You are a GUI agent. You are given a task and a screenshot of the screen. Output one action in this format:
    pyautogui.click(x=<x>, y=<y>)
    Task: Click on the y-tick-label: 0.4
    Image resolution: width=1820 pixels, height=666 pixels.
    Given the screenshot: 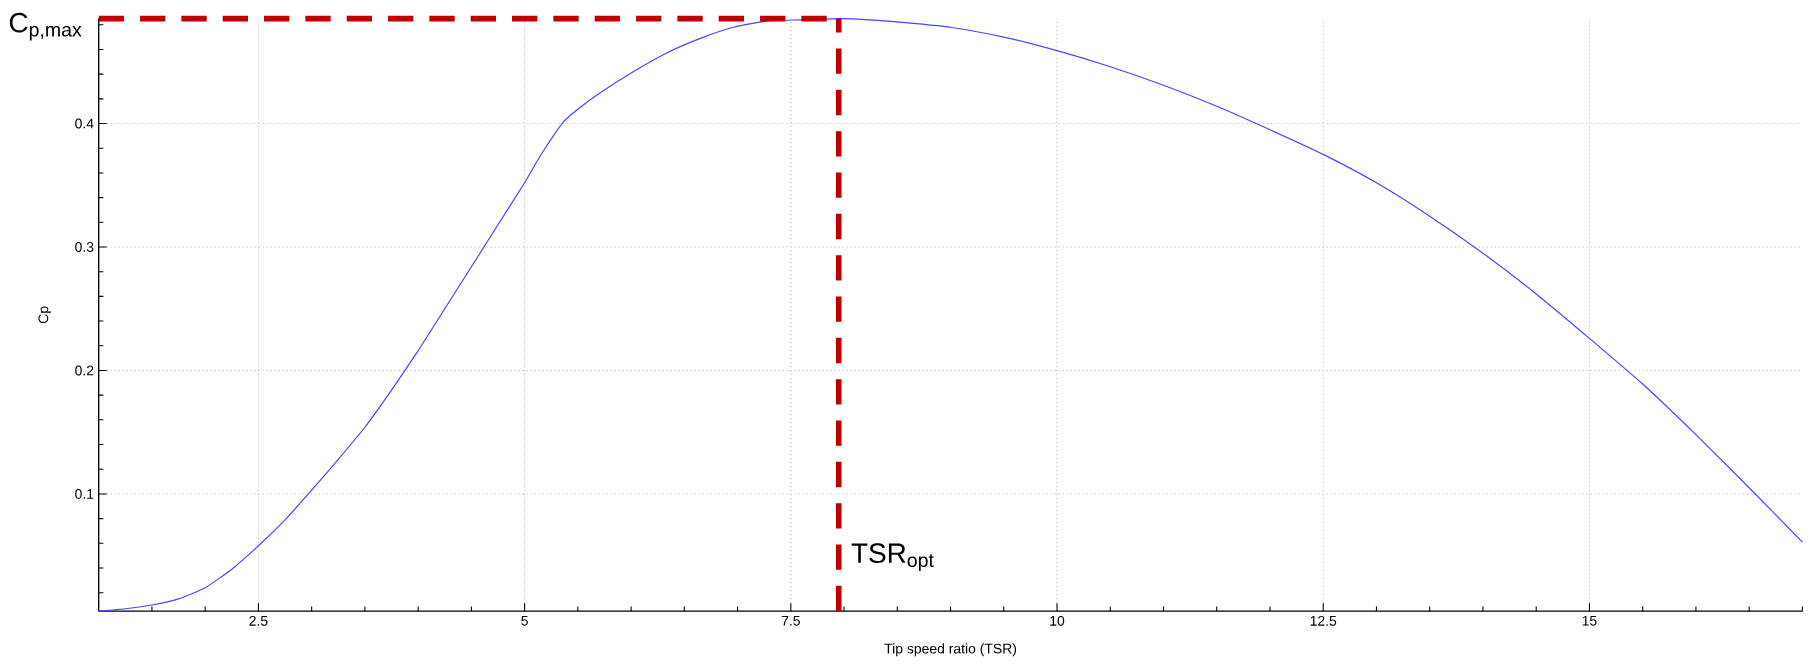 What is the action you would take?
    pyautogui.click(x=84, y=123)
    